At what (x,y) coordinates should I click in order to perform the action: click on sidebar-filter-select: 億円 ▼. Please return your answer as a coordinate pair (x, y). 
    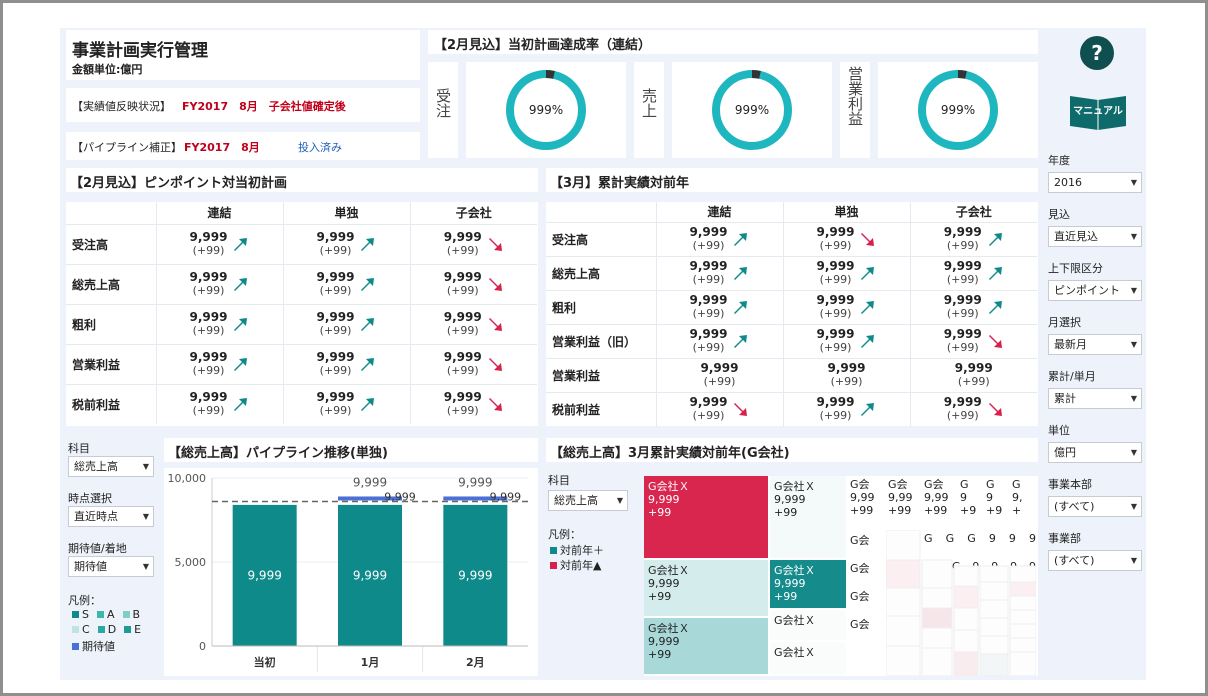
    Looking at the image, I should click on (1095, 452).